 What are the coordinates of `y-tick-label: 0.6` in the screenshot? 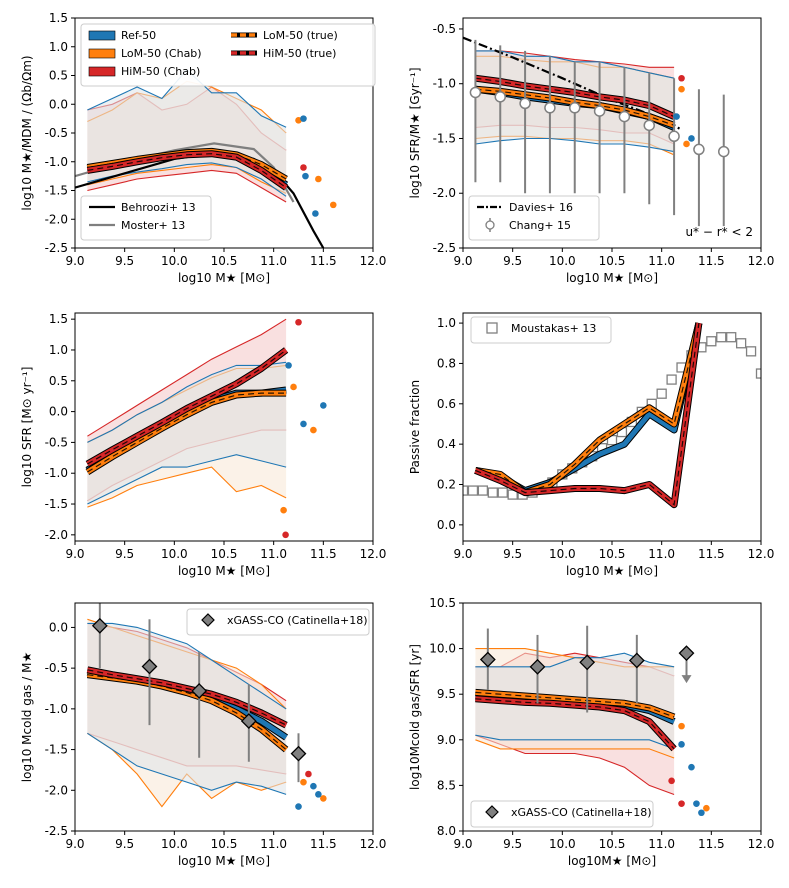 It's located at (446, 404).